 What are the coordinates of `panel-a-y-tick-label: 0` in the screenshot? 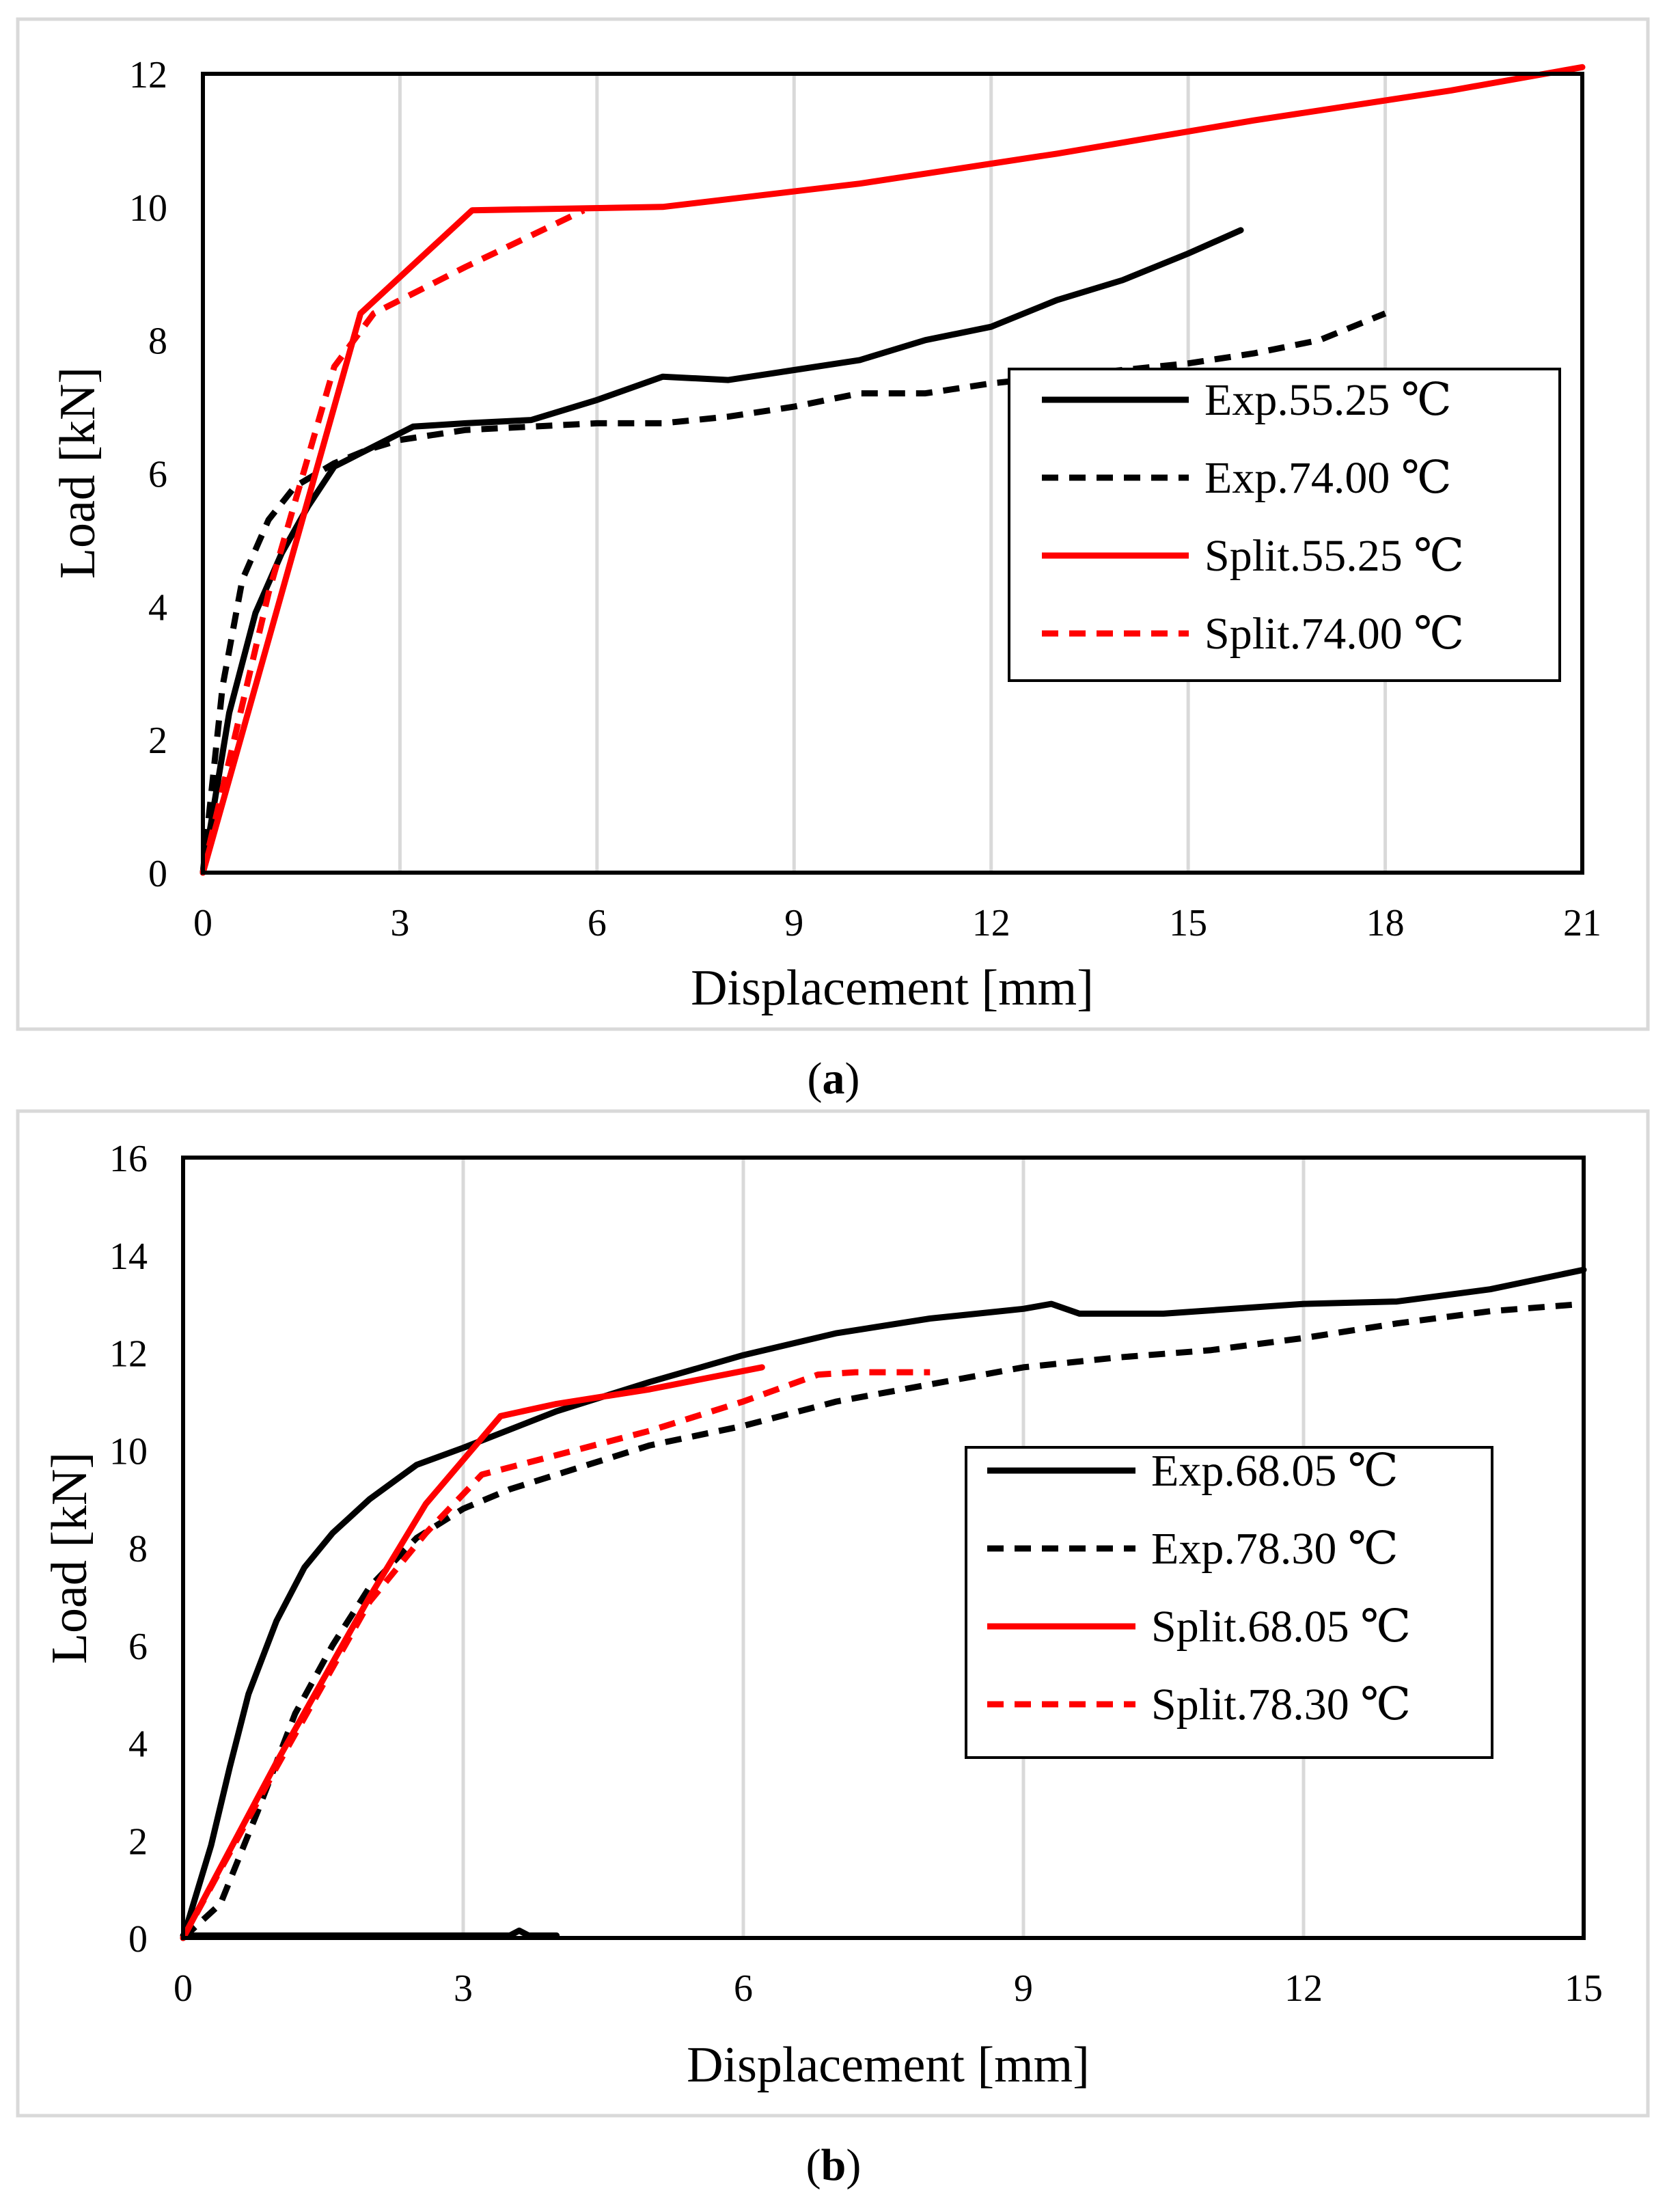 It's located at (158, 874).